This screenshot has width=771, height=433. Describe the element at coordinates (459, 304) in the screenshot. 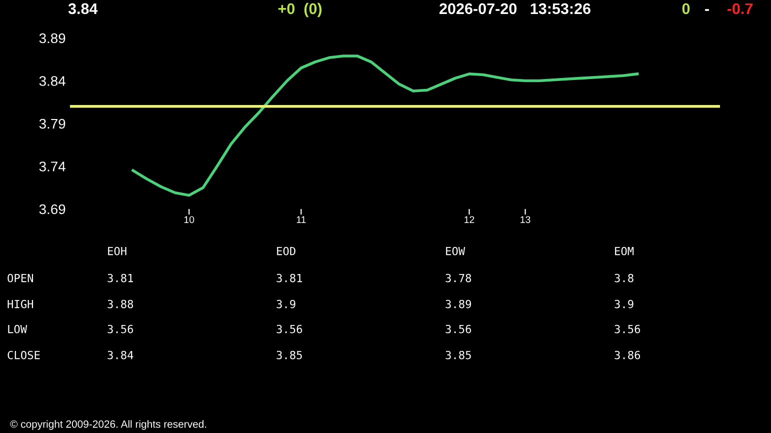

I see `text: 3.89` at that location.